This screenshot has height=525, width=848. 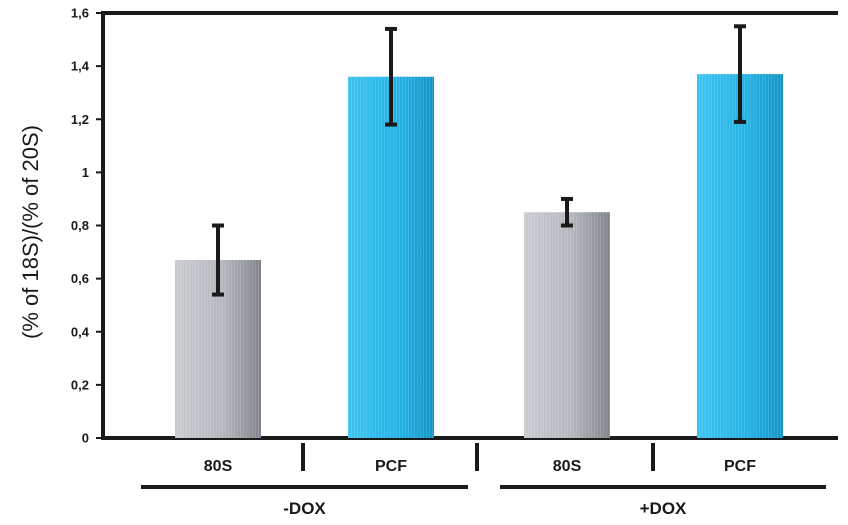 What do you see at coordinates (30, 232) in the screenshot?
I see `y-axis-label: (% of 18S)/(% of 20S)` at bounding box center [30, 232].